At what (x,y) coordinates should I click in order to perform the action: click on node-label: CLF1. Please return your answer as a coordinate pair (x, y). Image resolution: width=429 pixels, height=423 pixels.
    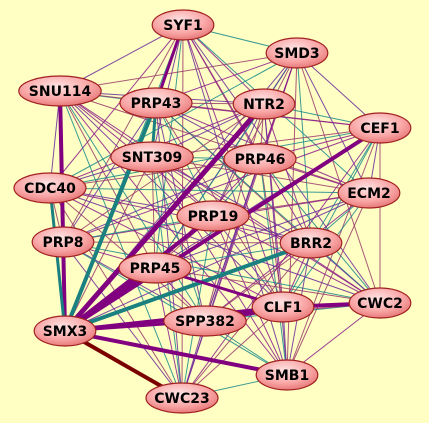
    Looking at the image, I should click on (283, 308).